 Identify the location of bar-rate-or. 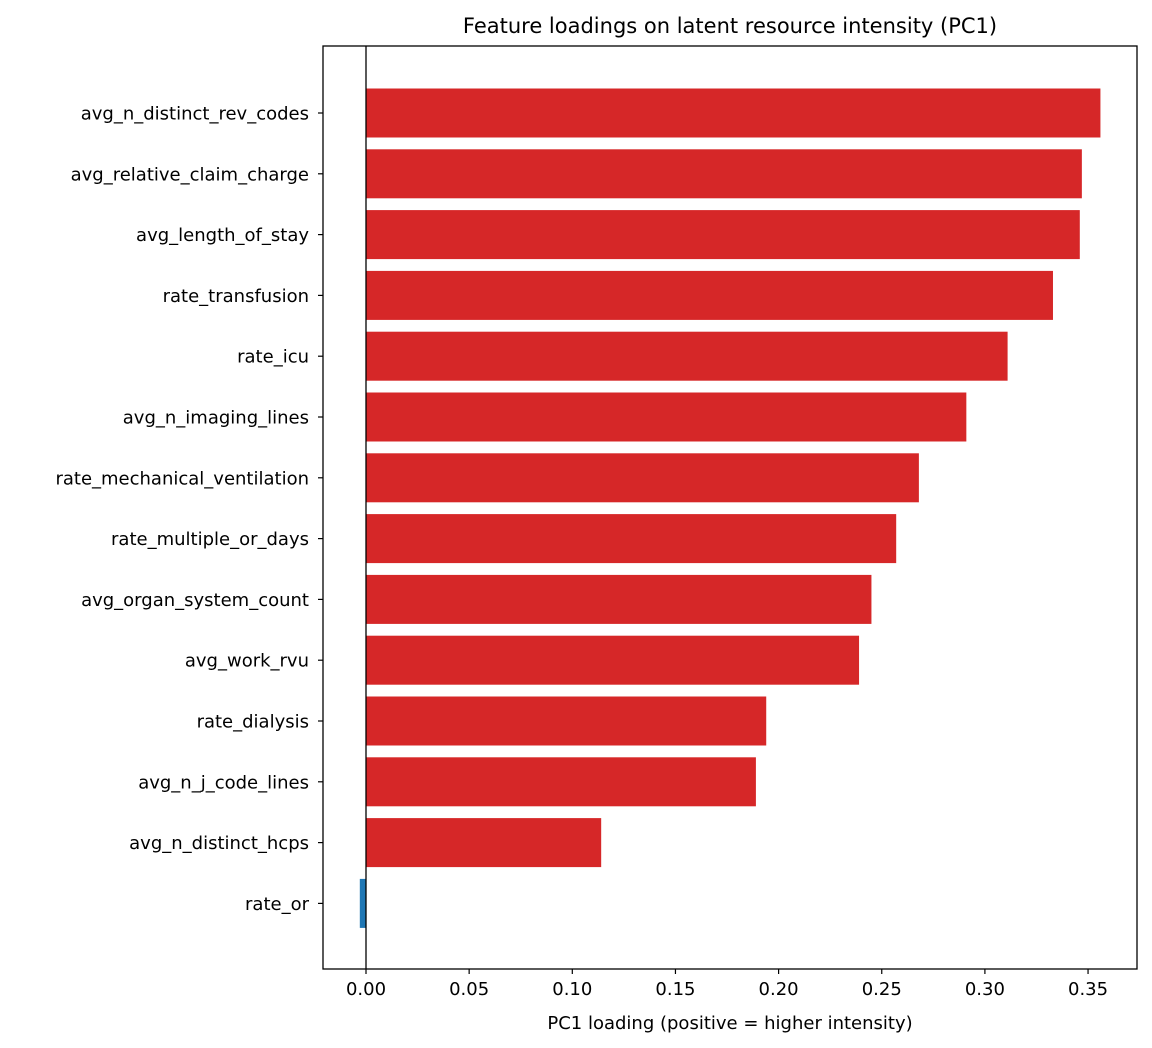
(362, 903).